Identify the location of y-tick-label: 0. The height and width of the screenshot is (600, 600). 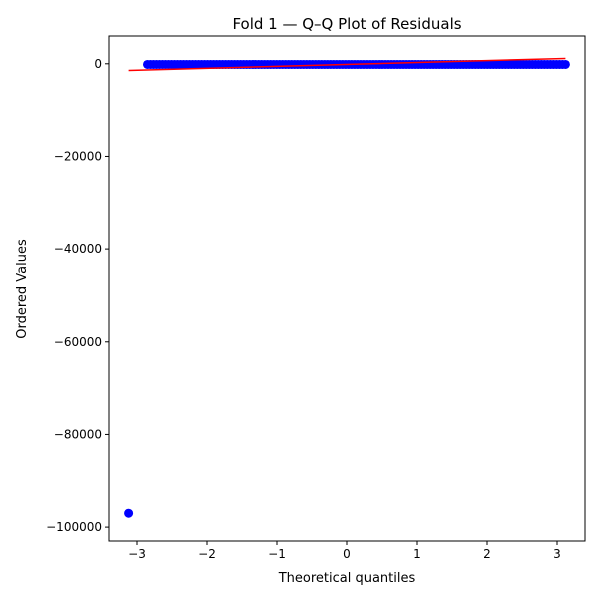
(98, 64).